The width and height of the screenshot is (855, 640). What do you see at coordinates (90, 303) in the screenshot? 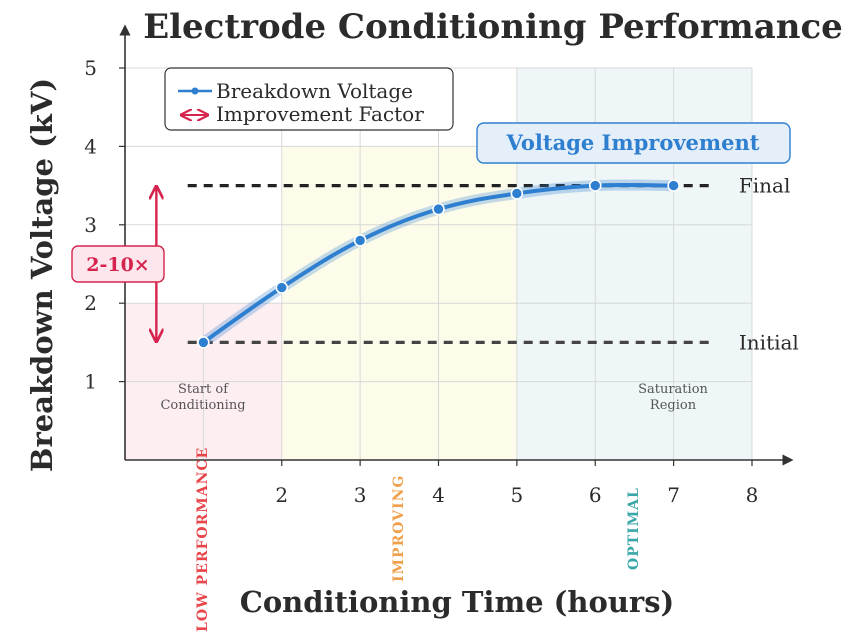
I see `y-tick-label-2: 2` at bounding box center [90, 303].